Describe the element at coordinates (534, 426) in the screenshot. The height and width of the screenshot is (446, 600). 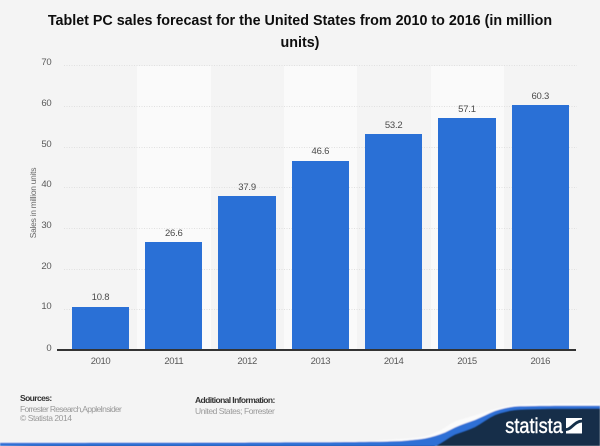
I see `svg-text: statista` at that location.